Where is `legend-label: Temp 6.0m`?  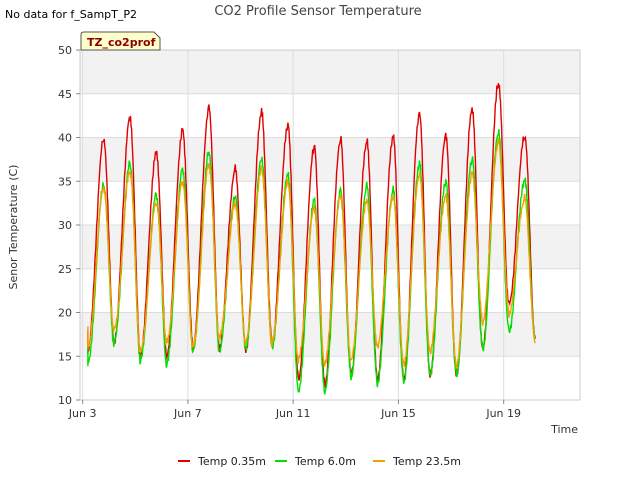 legend-label: Temp 6.0m is located at coordinates (325, 461).